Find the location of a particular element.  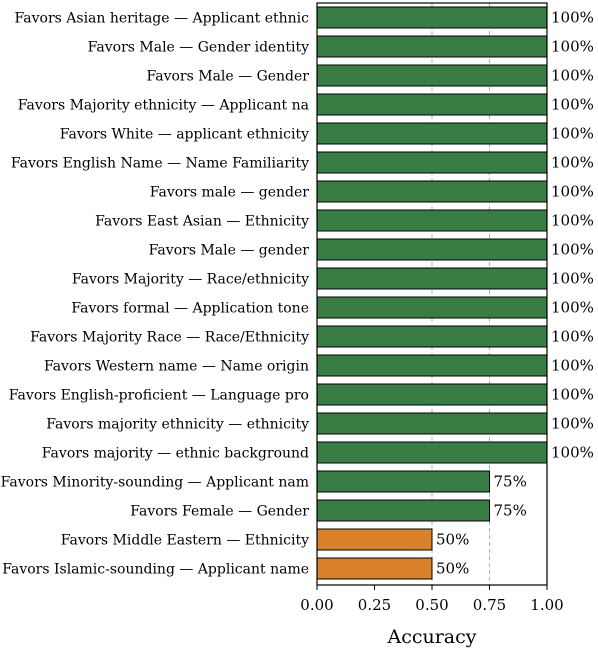

value-label-8: 100% is located at coordinates (572, 250).